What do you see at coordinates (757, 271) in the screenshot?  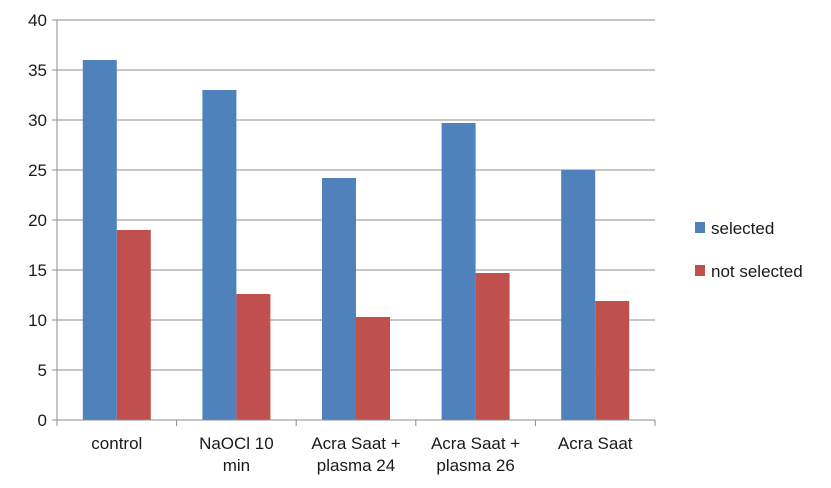 I see `legend-label: not selected` at bounding box center [757, 271].